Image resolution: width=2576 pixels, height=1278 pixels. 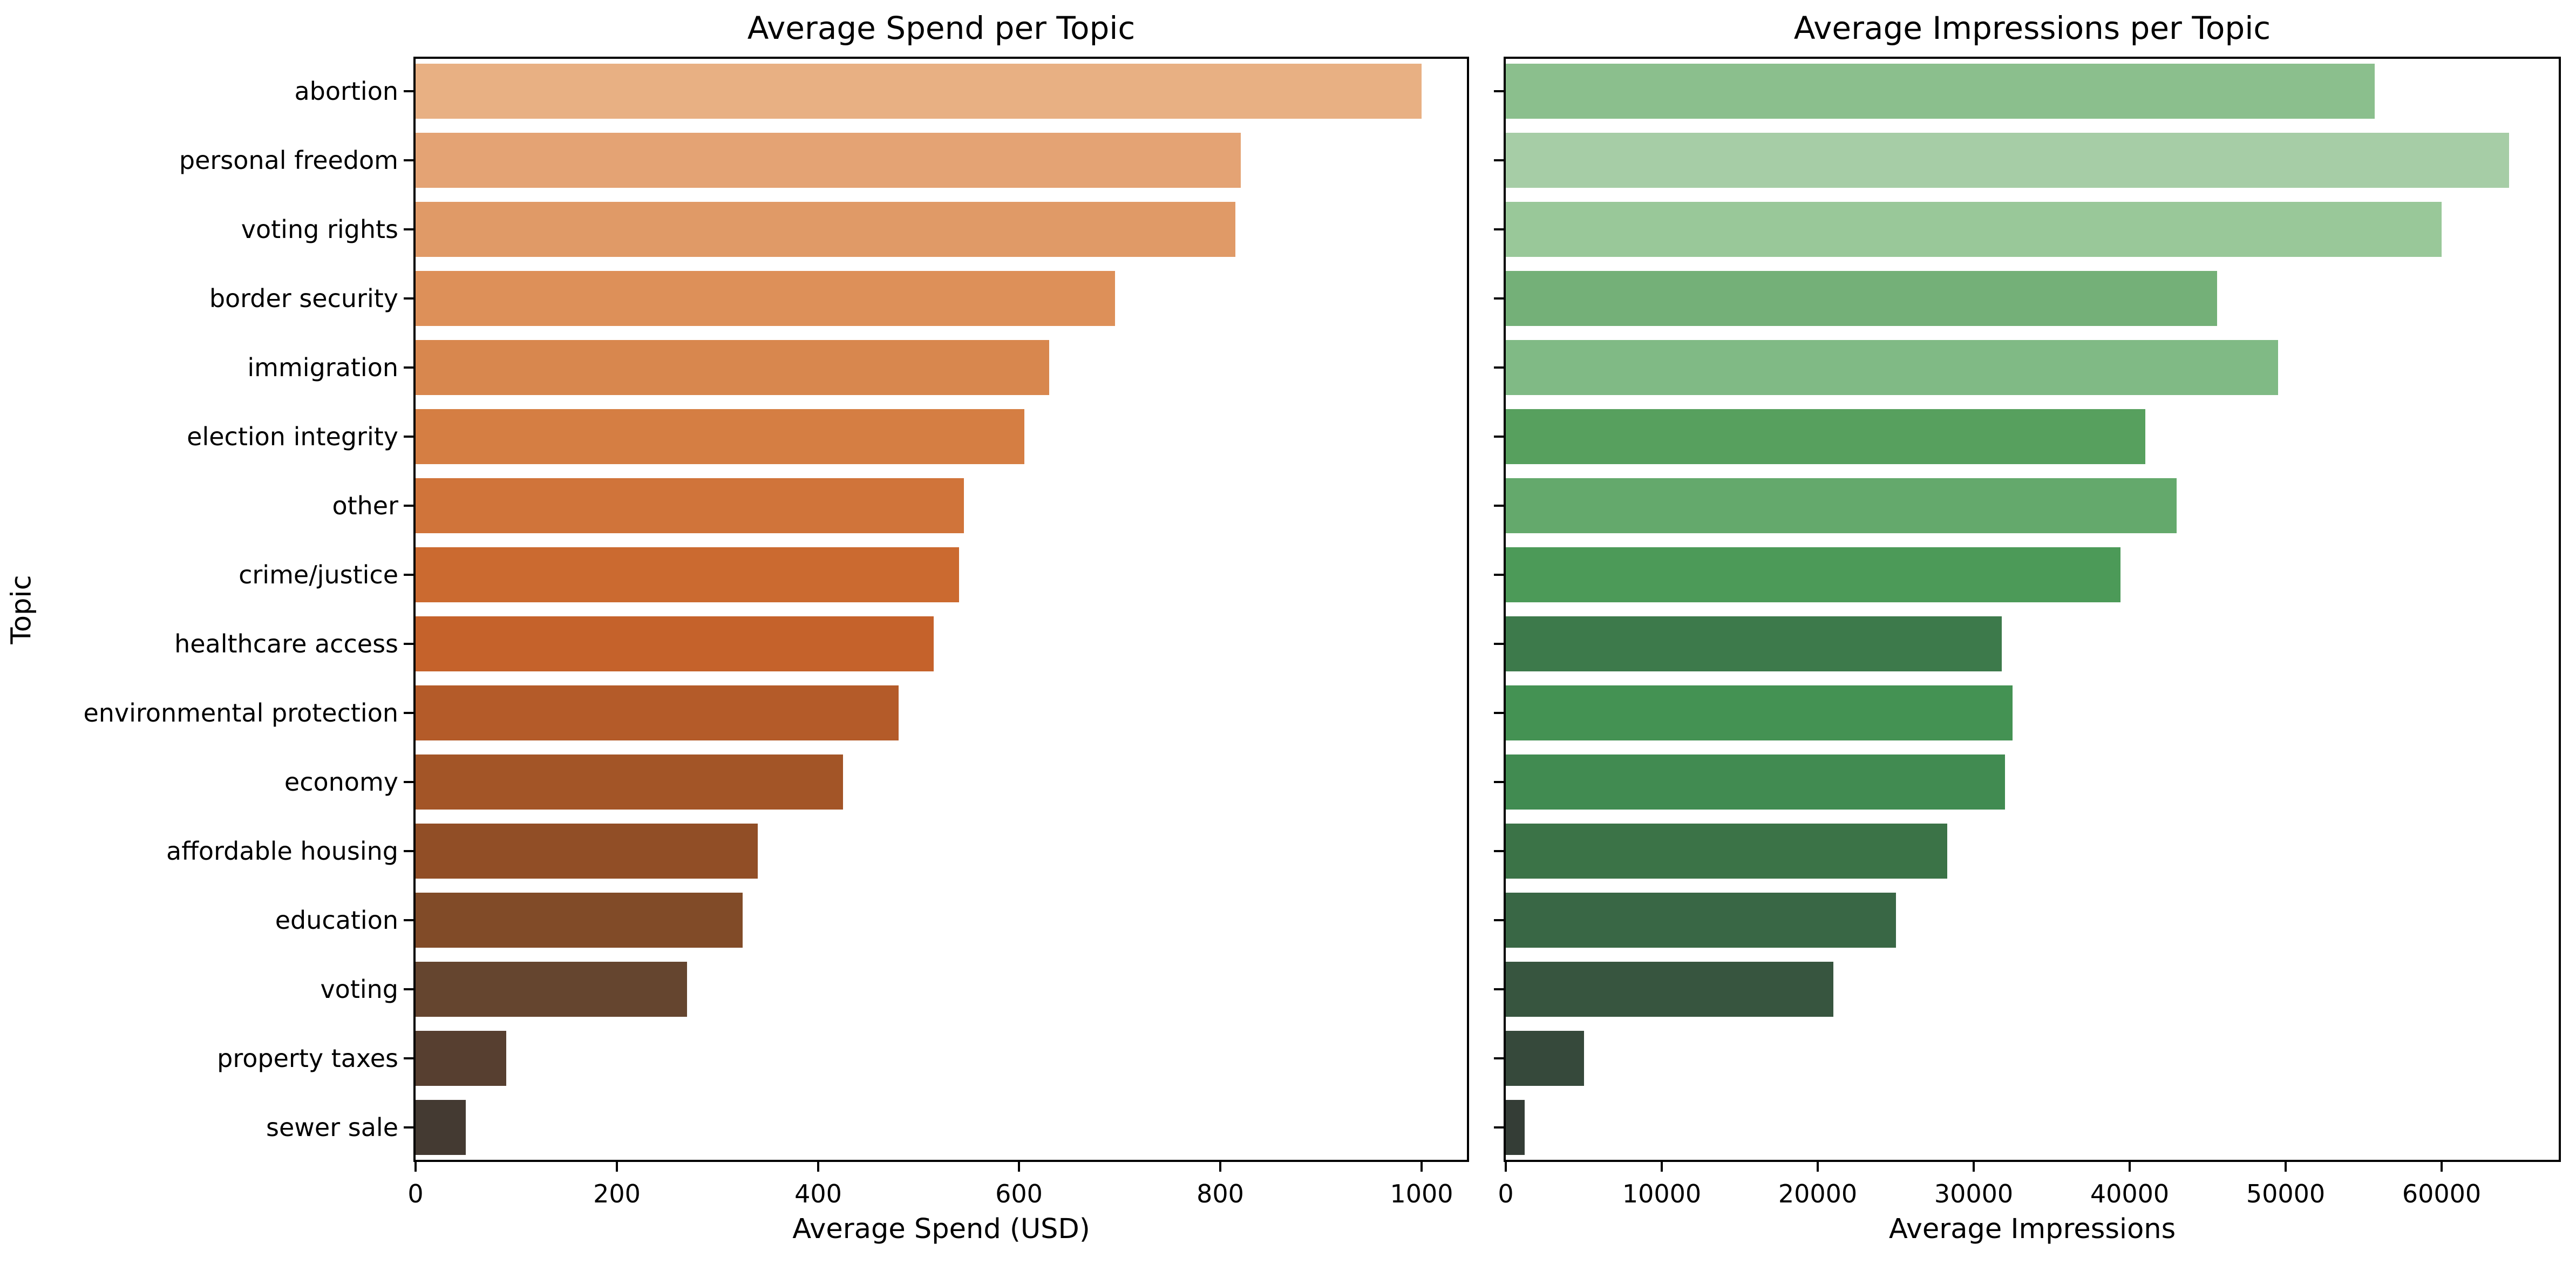 I want to click on impressions-bar-sewer-sale, so click(x=1515, y=1128).